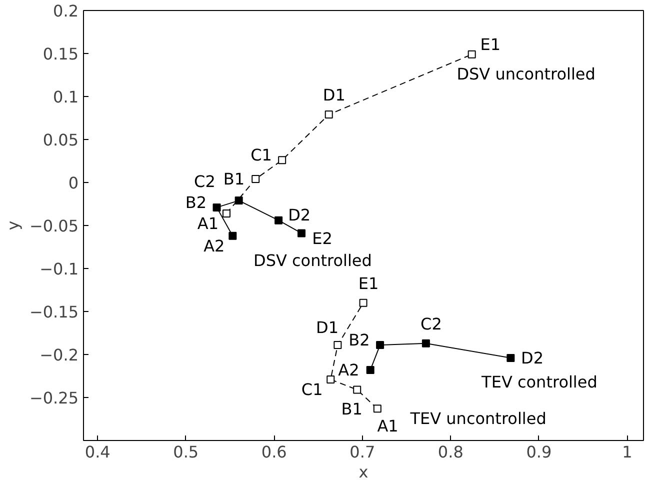 Image resolution: width=658 pixels, height=500 pixels. Describe the element at coordinates (12, 225) in the screenshot. I see `y-axis-title: y` at that location.